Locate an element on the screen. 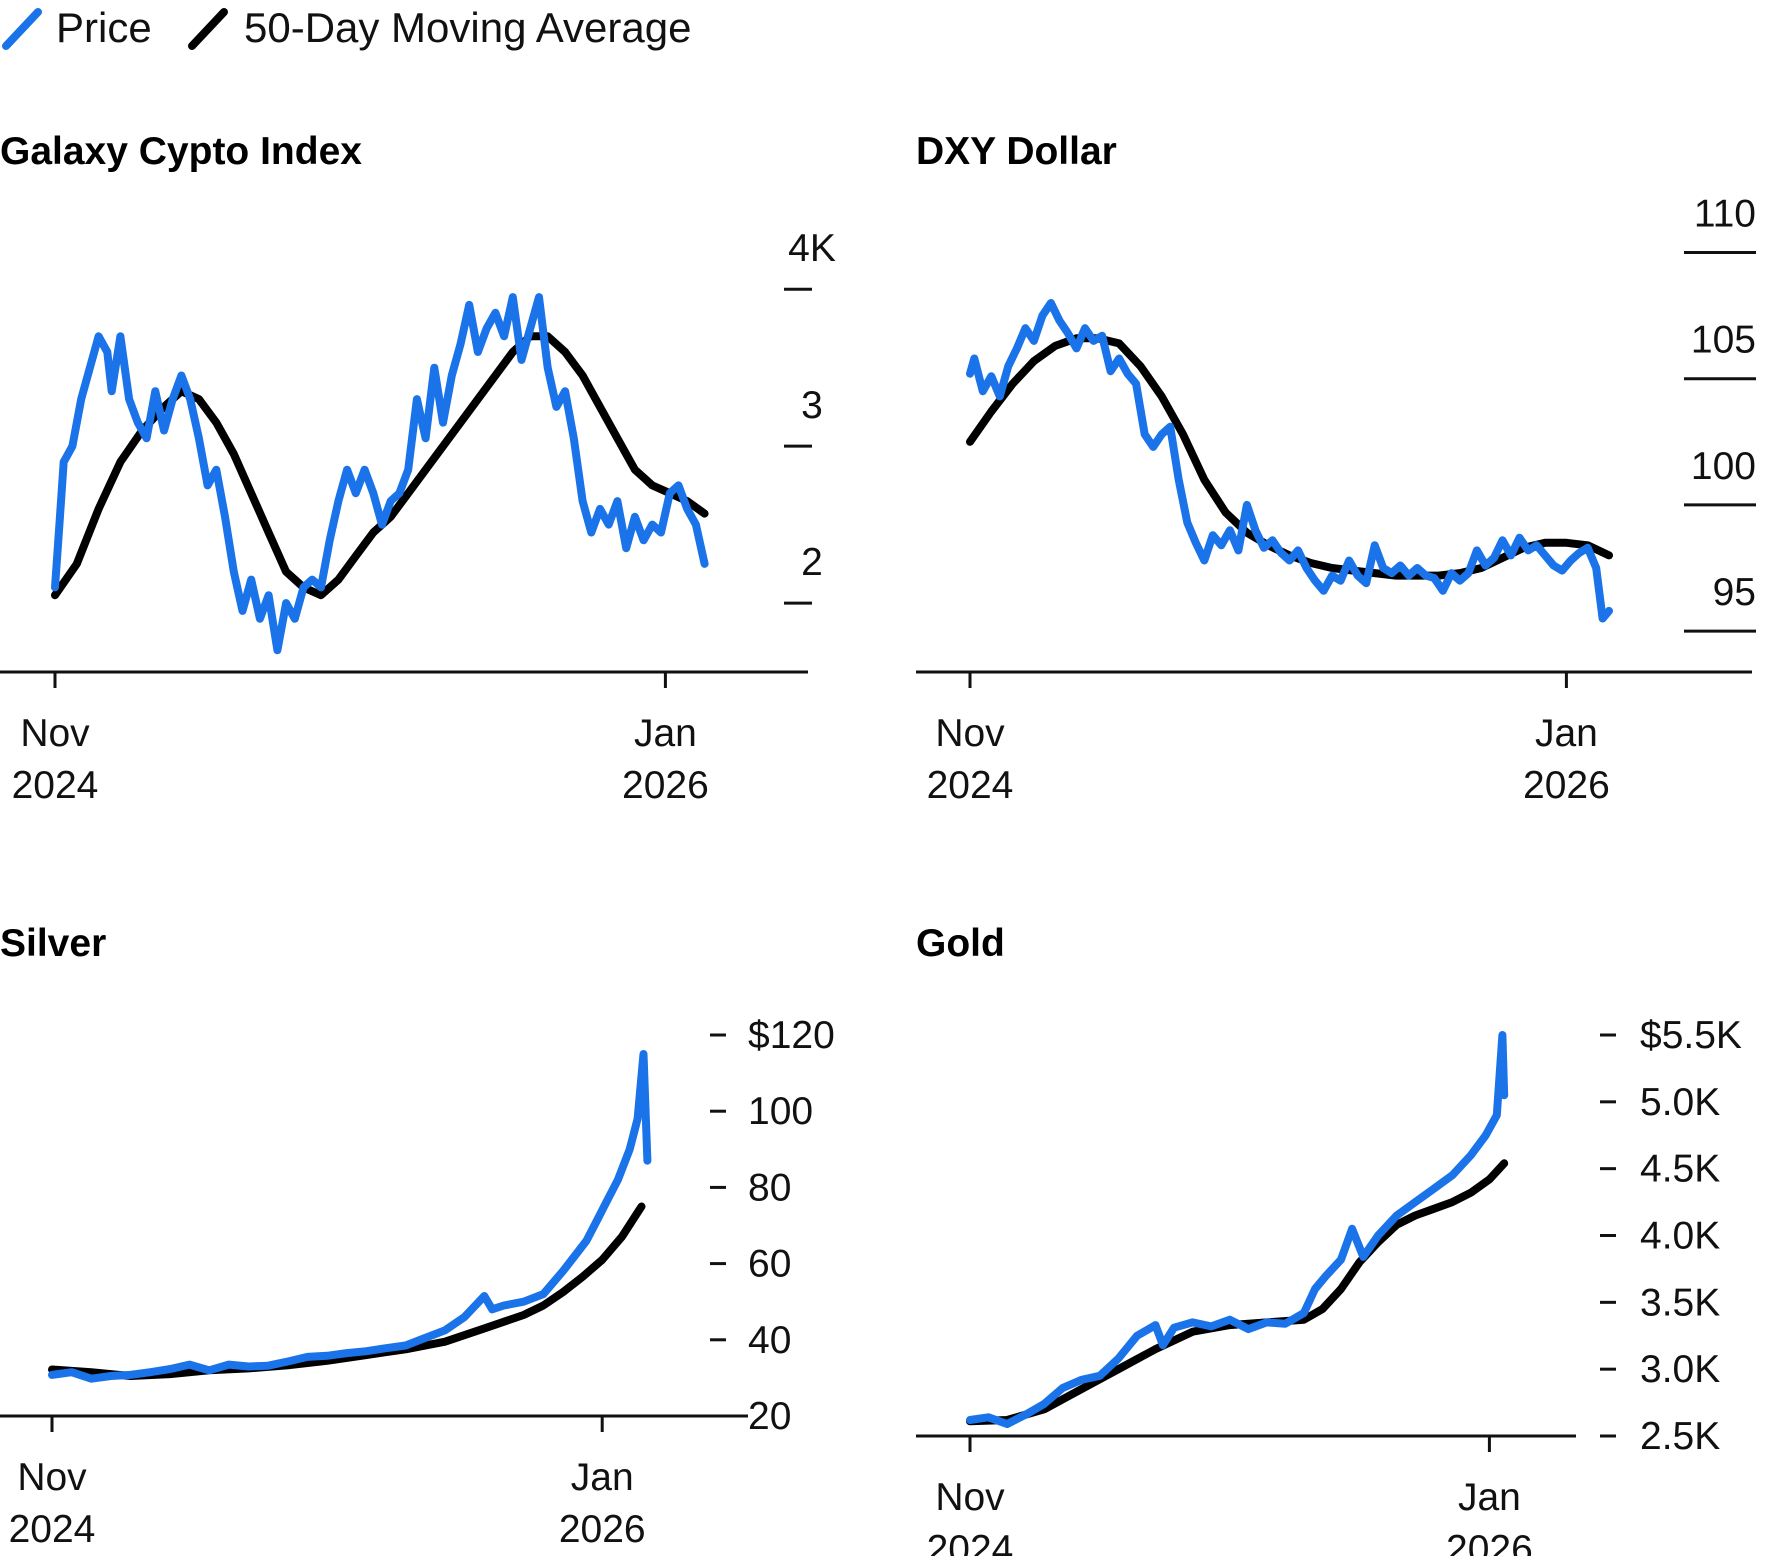 Image resolution: width=1776 pixels, height=1556 pixels. y-tick-label: 60 is located at coordinates (769, 1264).